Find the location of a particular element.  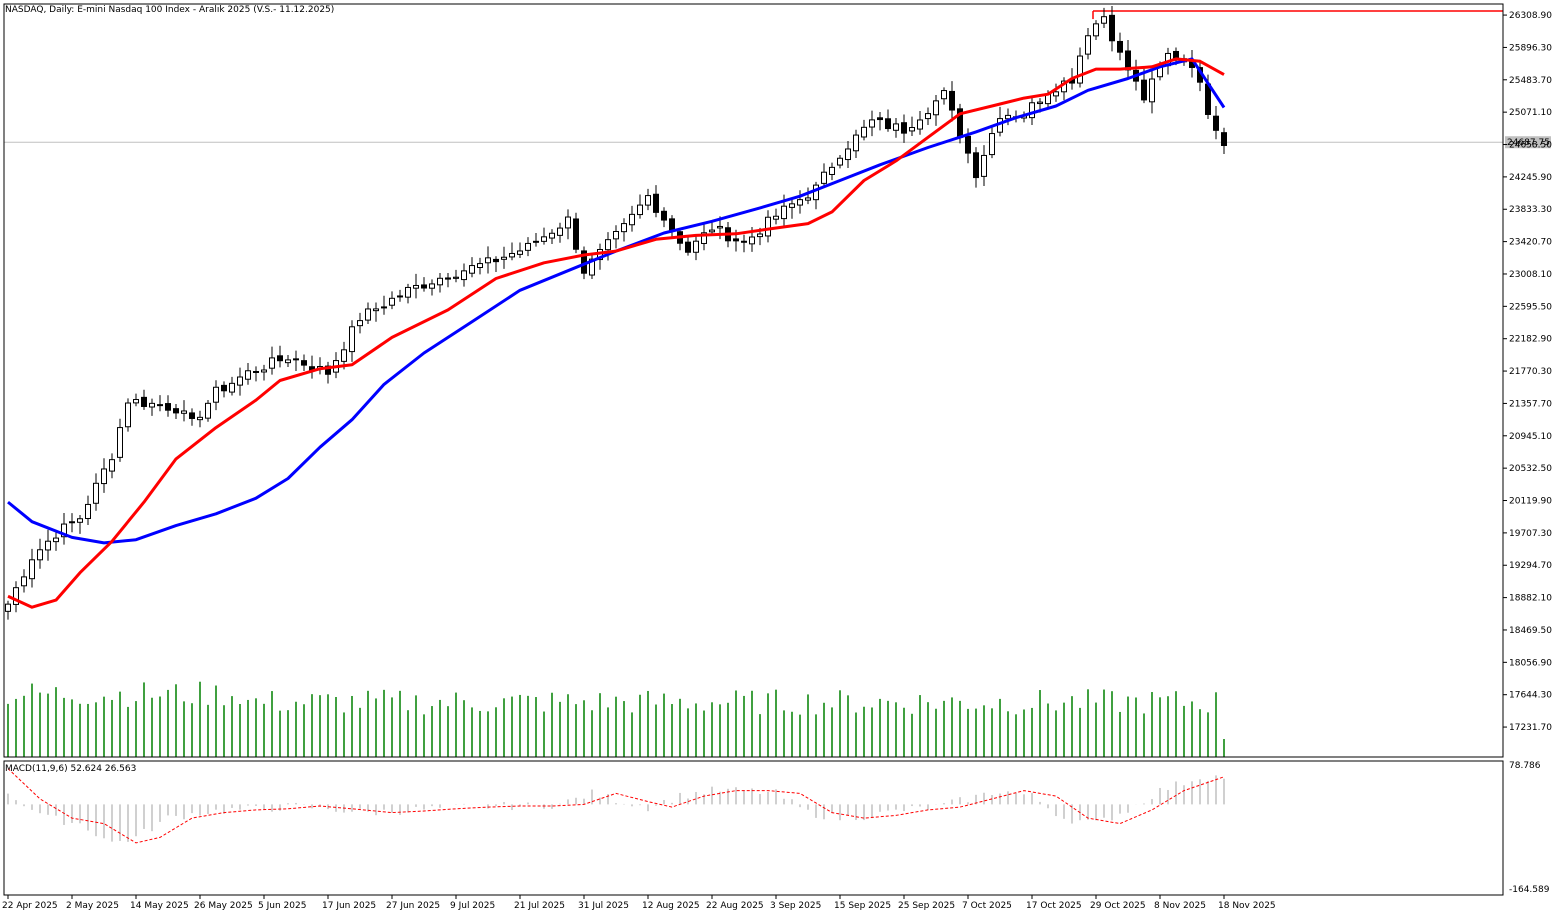

price-level-line-group: 24687.75 is located at coordinates (777, 79).